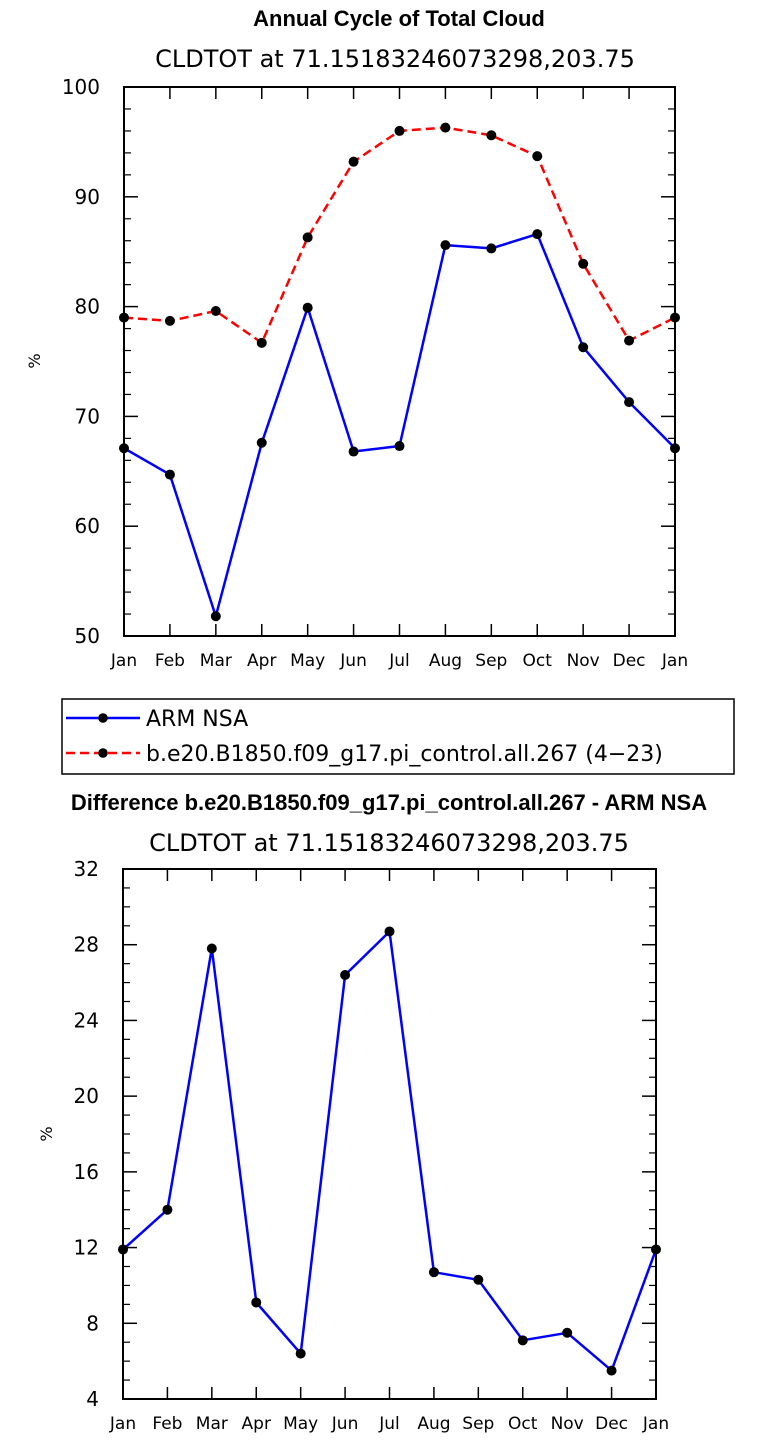 This screenshot has height=1449, width=778. Describe the element at coordinates (87, 636) in the screenshot. I see `chart1-ytick-label: 50` at that location.